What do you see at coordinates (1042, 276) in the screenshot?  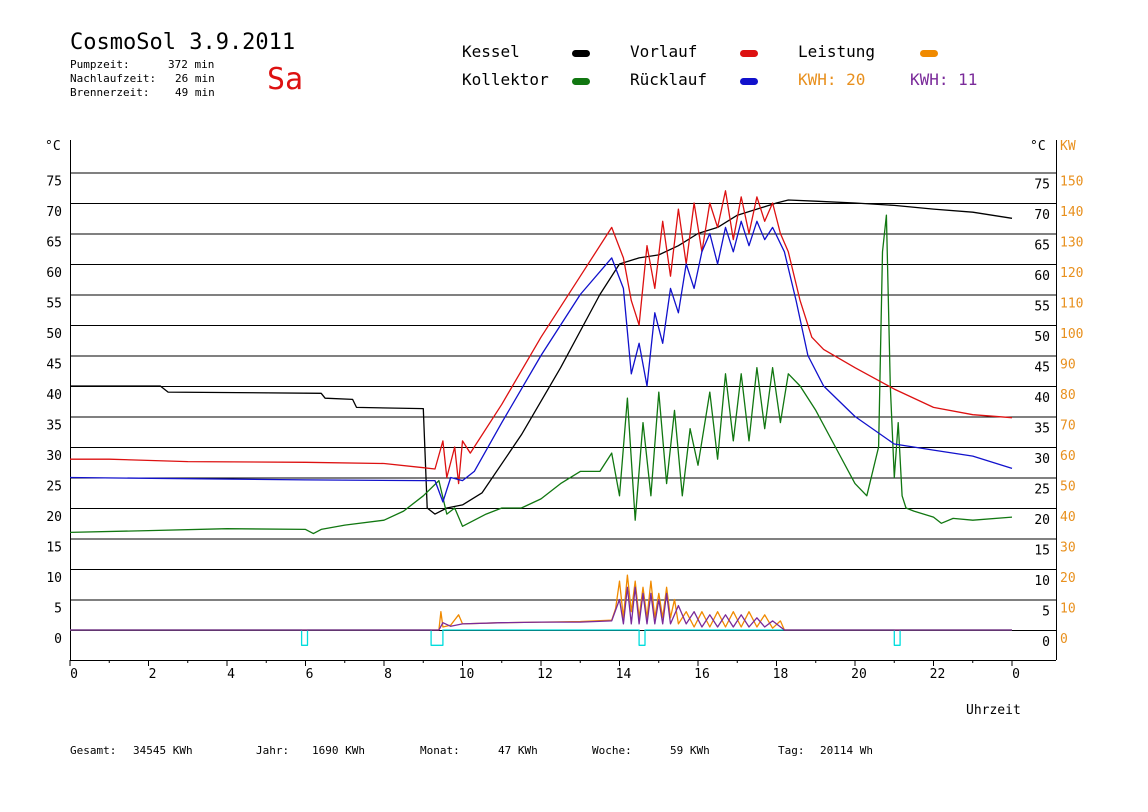 I see `y-right-tick-label: 60` at bounding box center [1042, 276].